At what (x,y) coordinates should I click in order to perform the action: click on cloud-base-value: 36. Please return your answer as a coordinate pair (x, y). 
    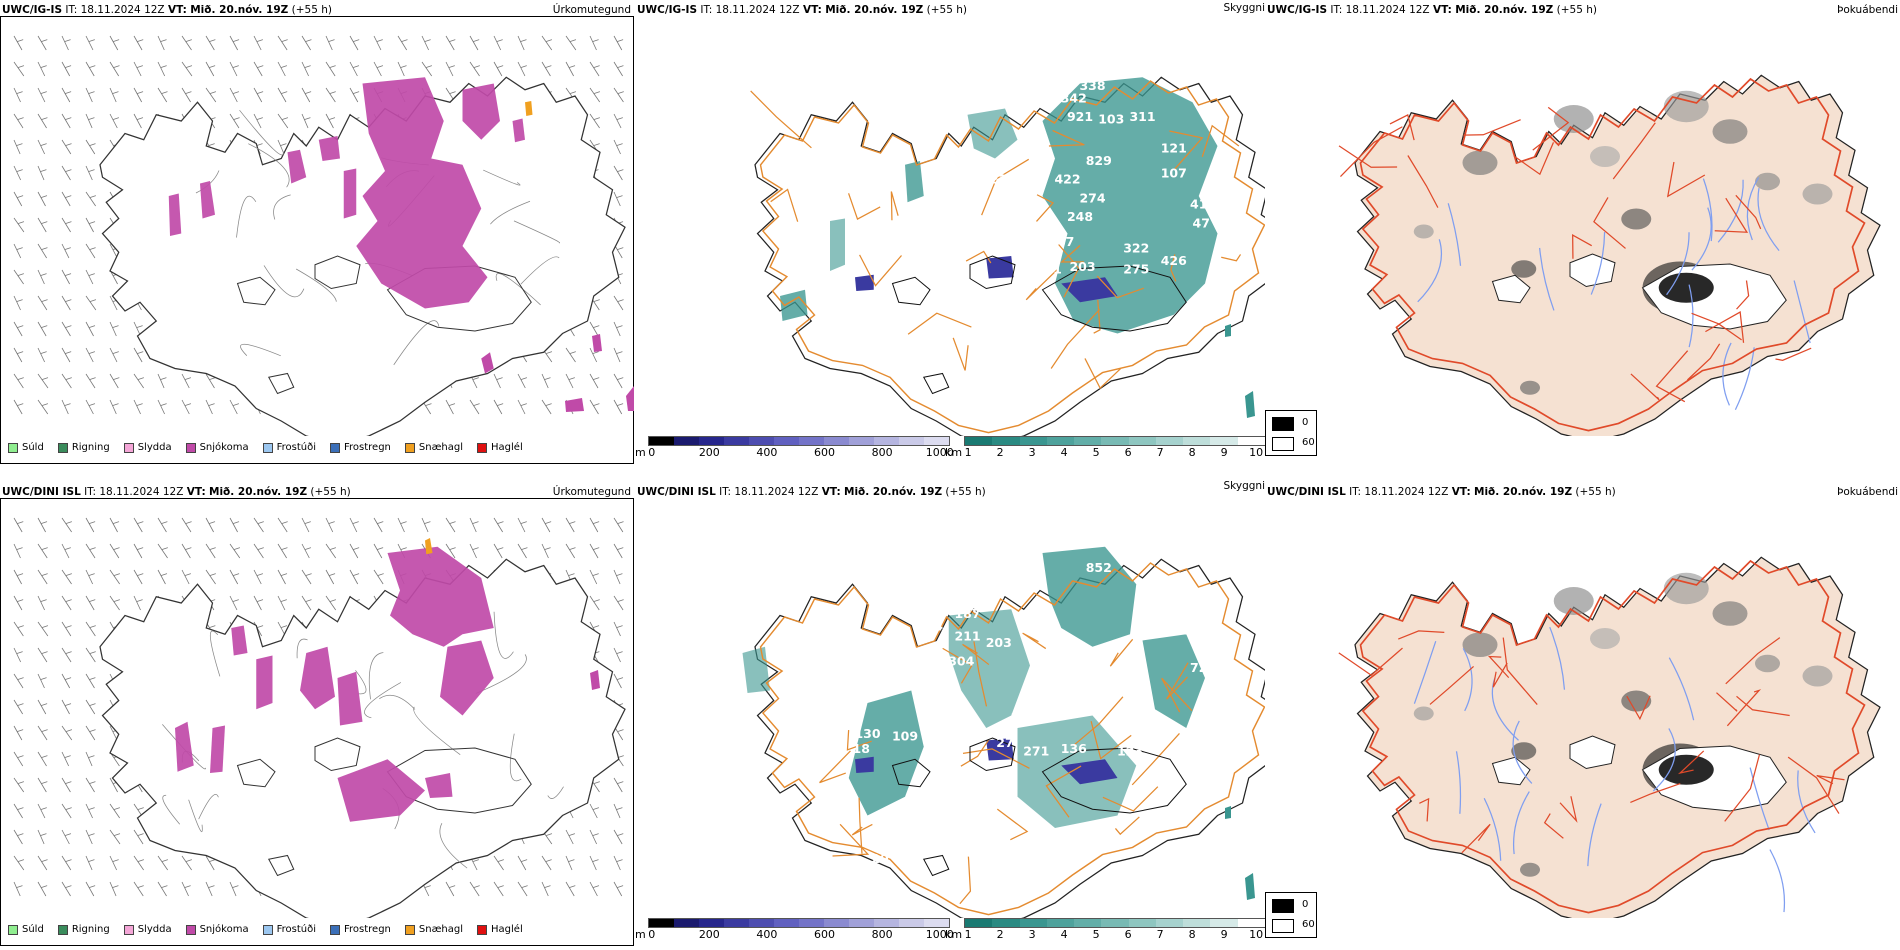
    Looking at the image, I should click on (1162, 604).